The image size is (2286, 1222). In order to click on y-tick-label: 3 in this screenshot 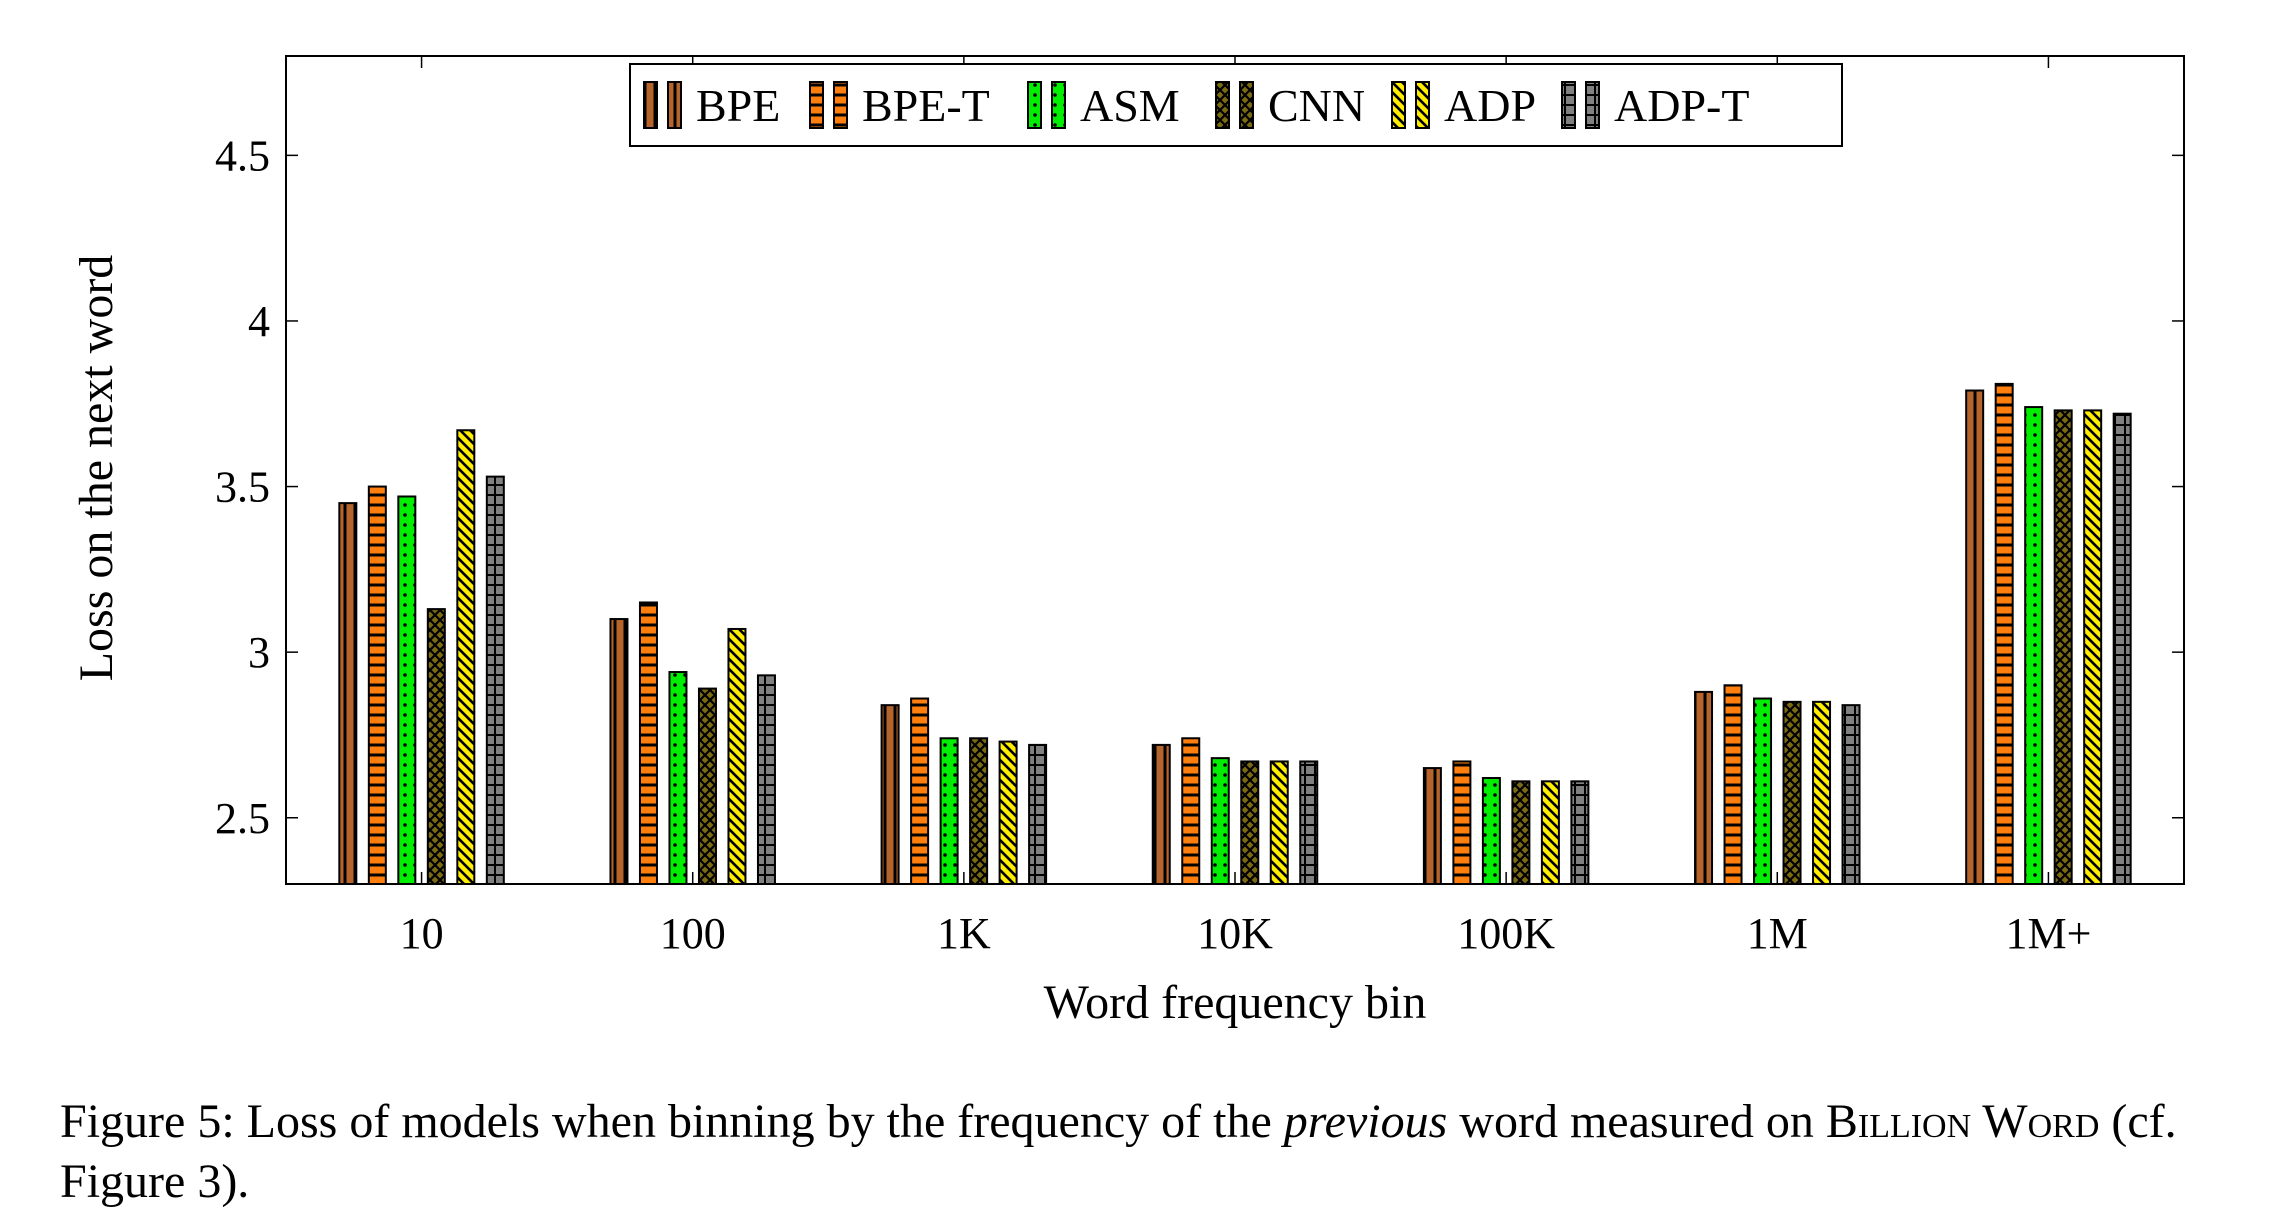, I will do `click(259, 652)`.